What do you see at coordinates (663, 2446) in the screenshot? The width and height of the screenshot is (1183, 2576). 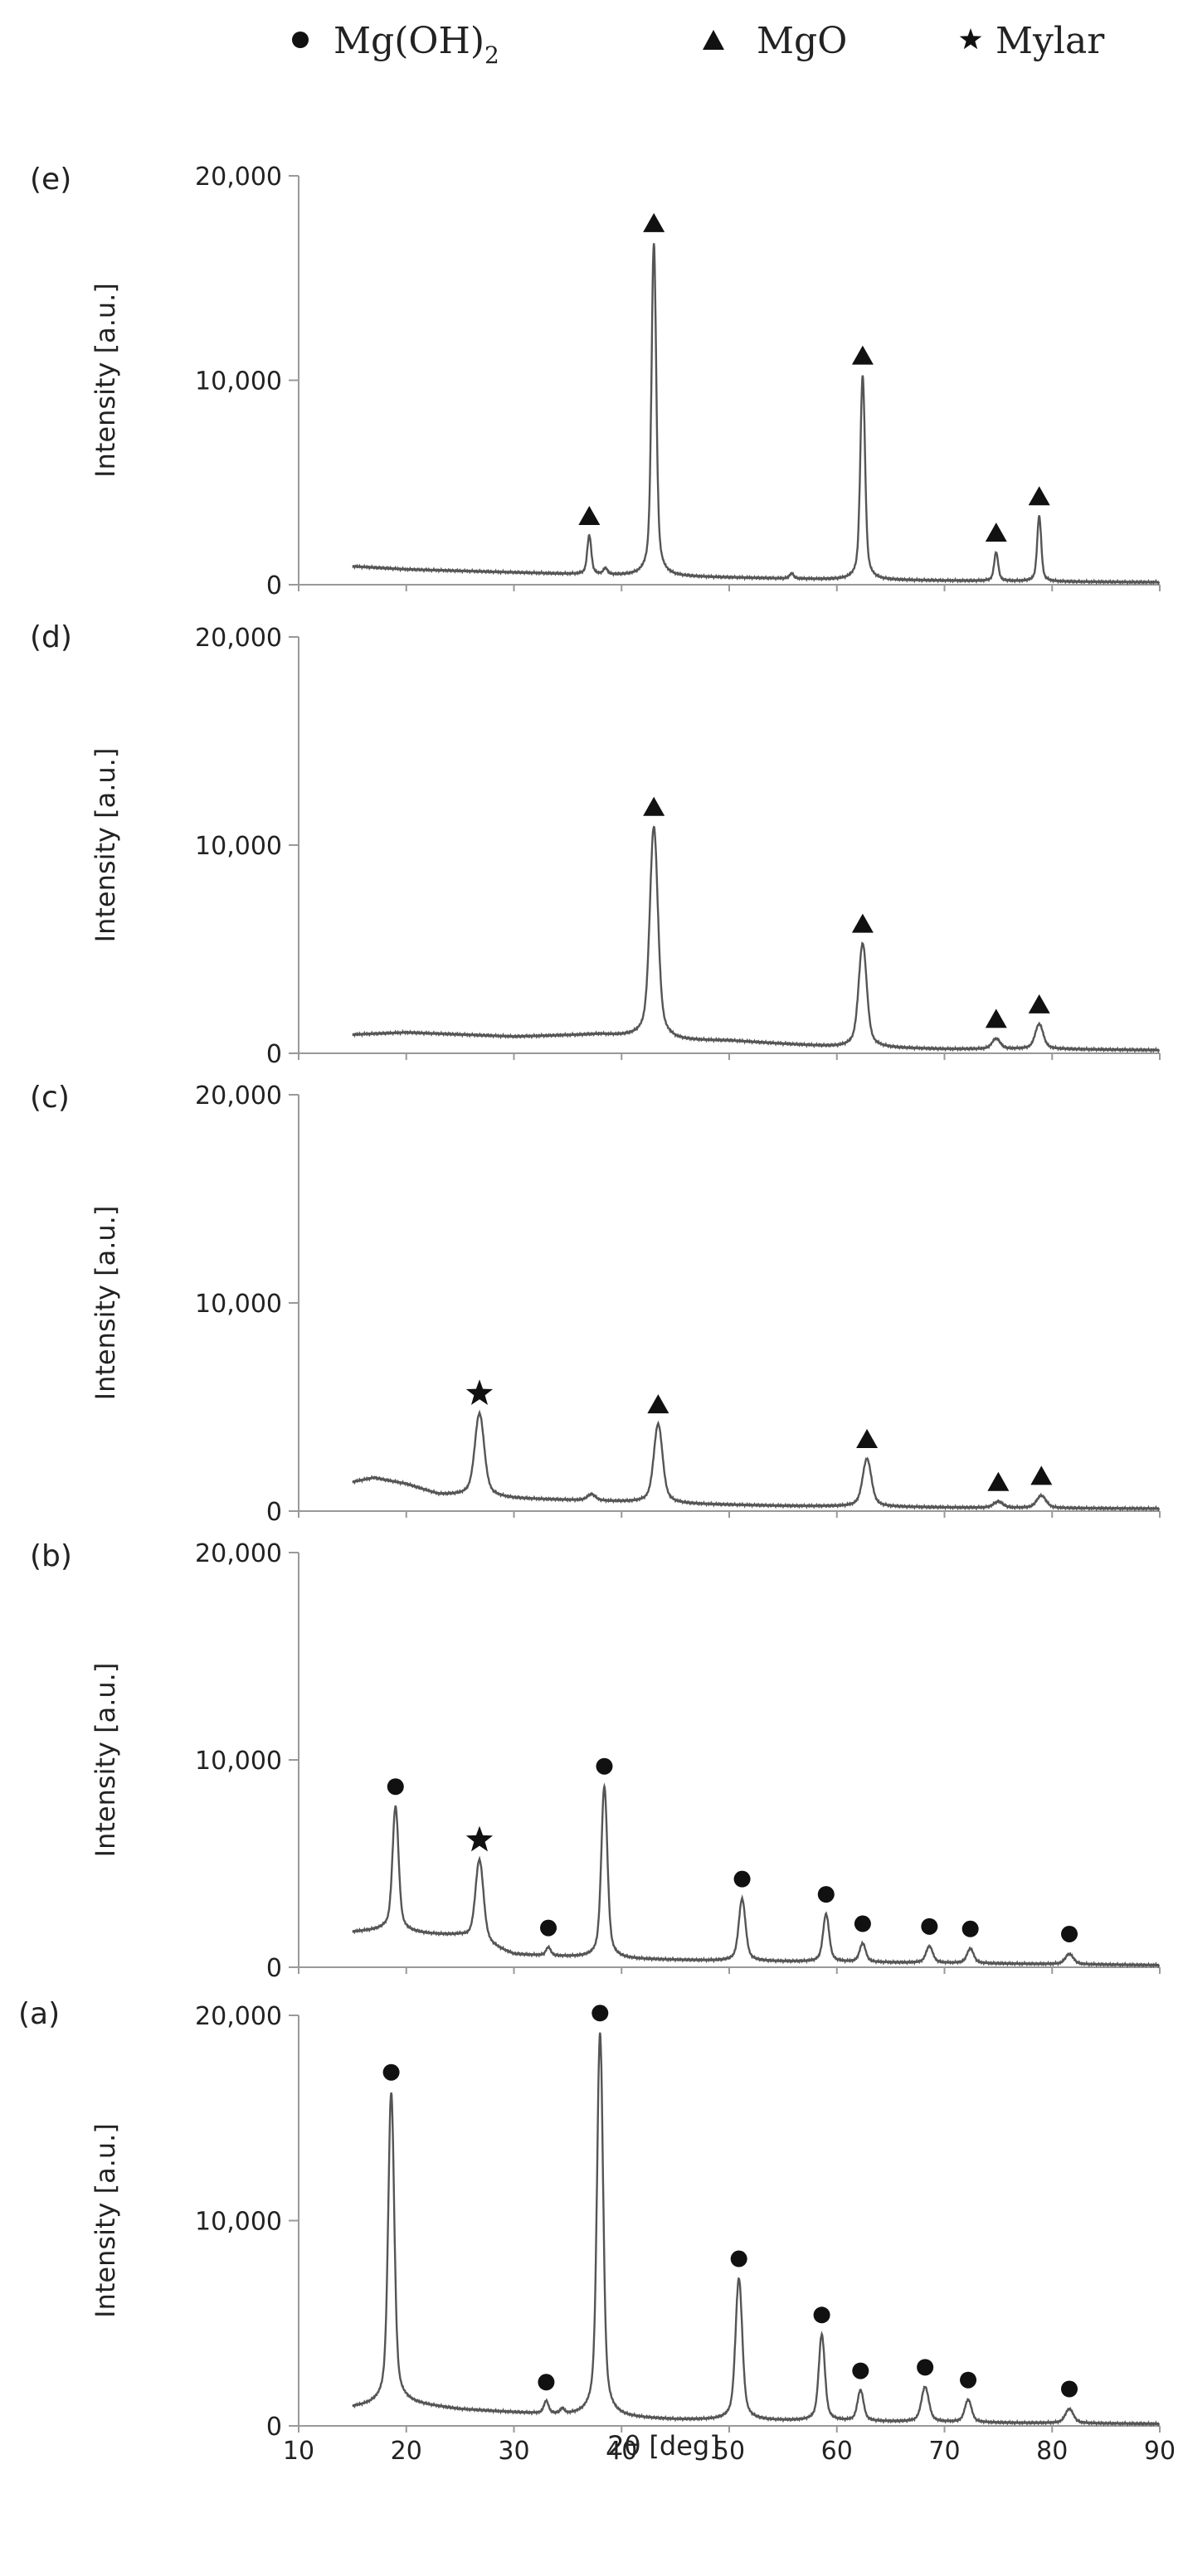 I see `x-axis-label: 2θ [deg]` at bounding box center [663, 2446].